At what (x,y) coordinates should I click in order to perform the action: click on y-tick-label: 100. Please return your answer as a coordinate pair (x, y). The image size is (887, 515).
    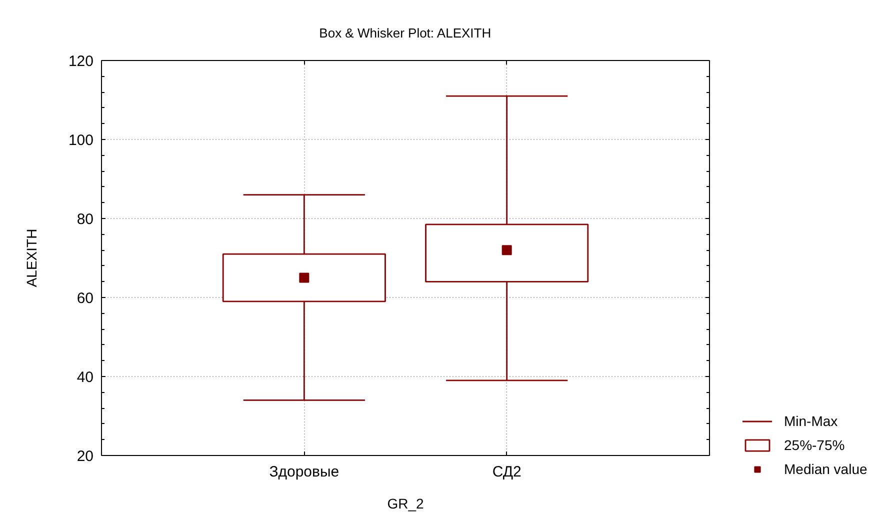
    Looking at the image, I should click on (81, 140).